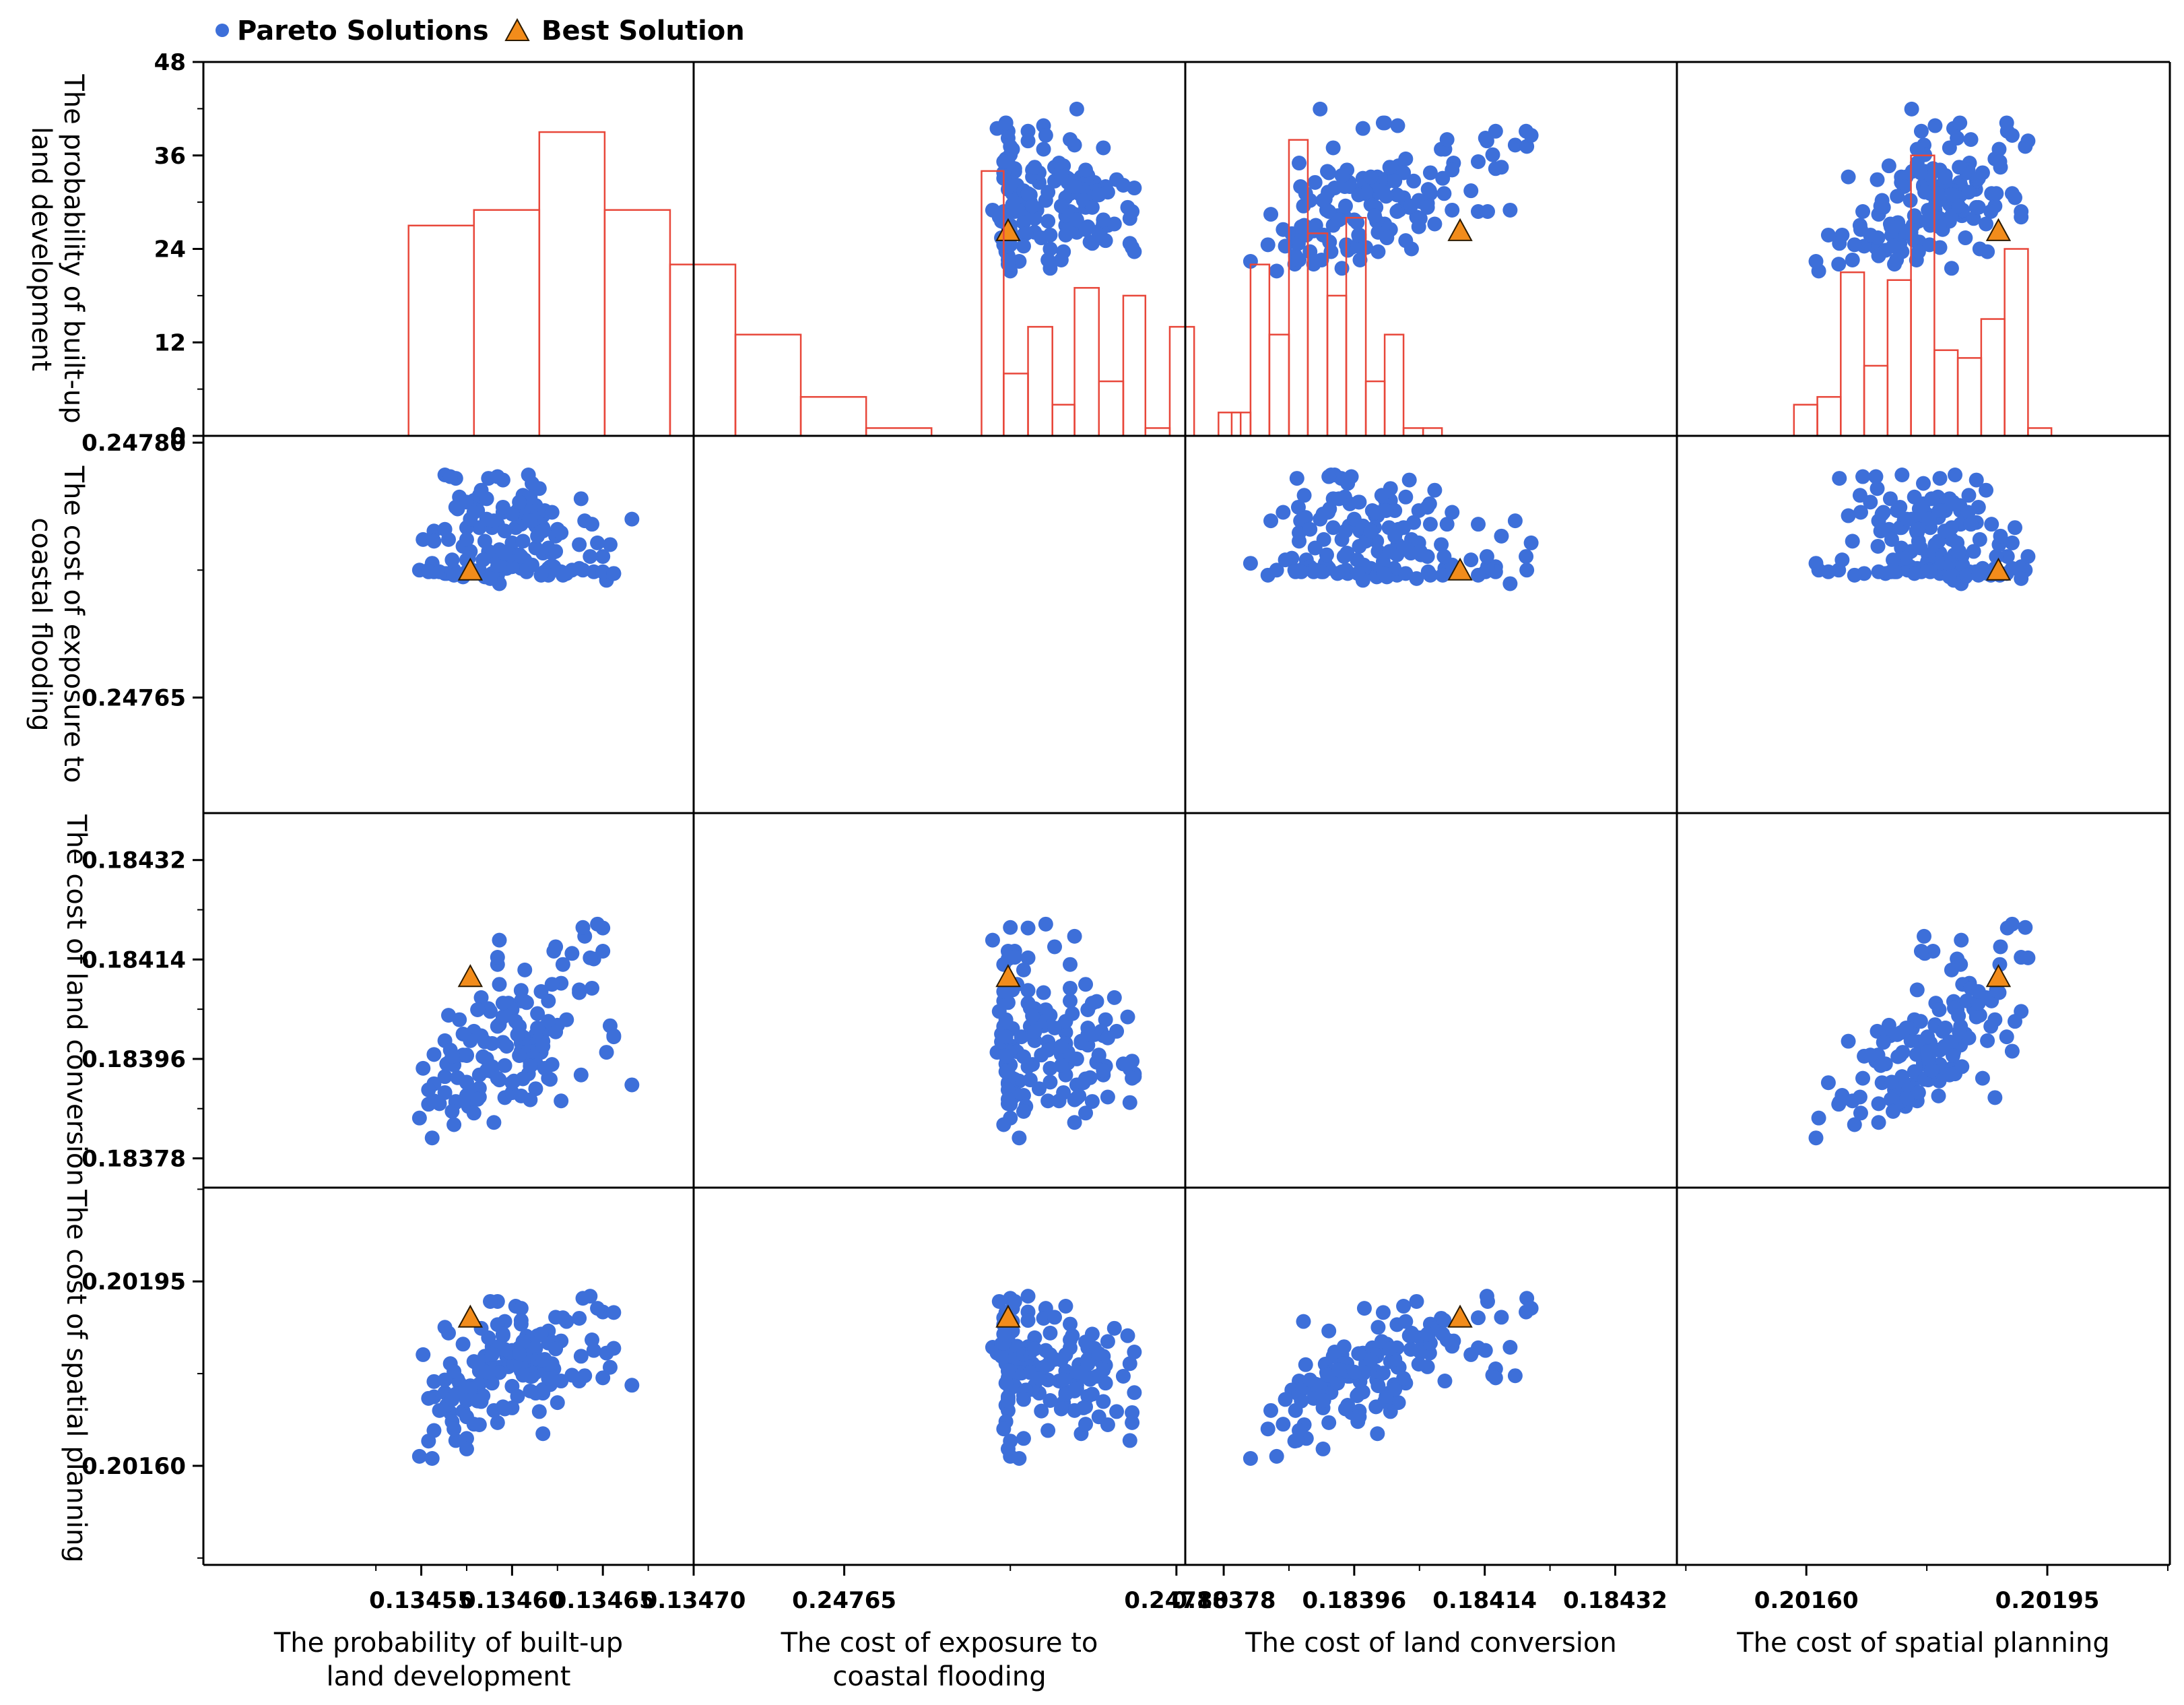 Image resolution: width=2184 pixels, height=1705 pixels. Describe the element at coordinates (170, 63) in the screenshot. I see `y-tick-label: 48` at that location.